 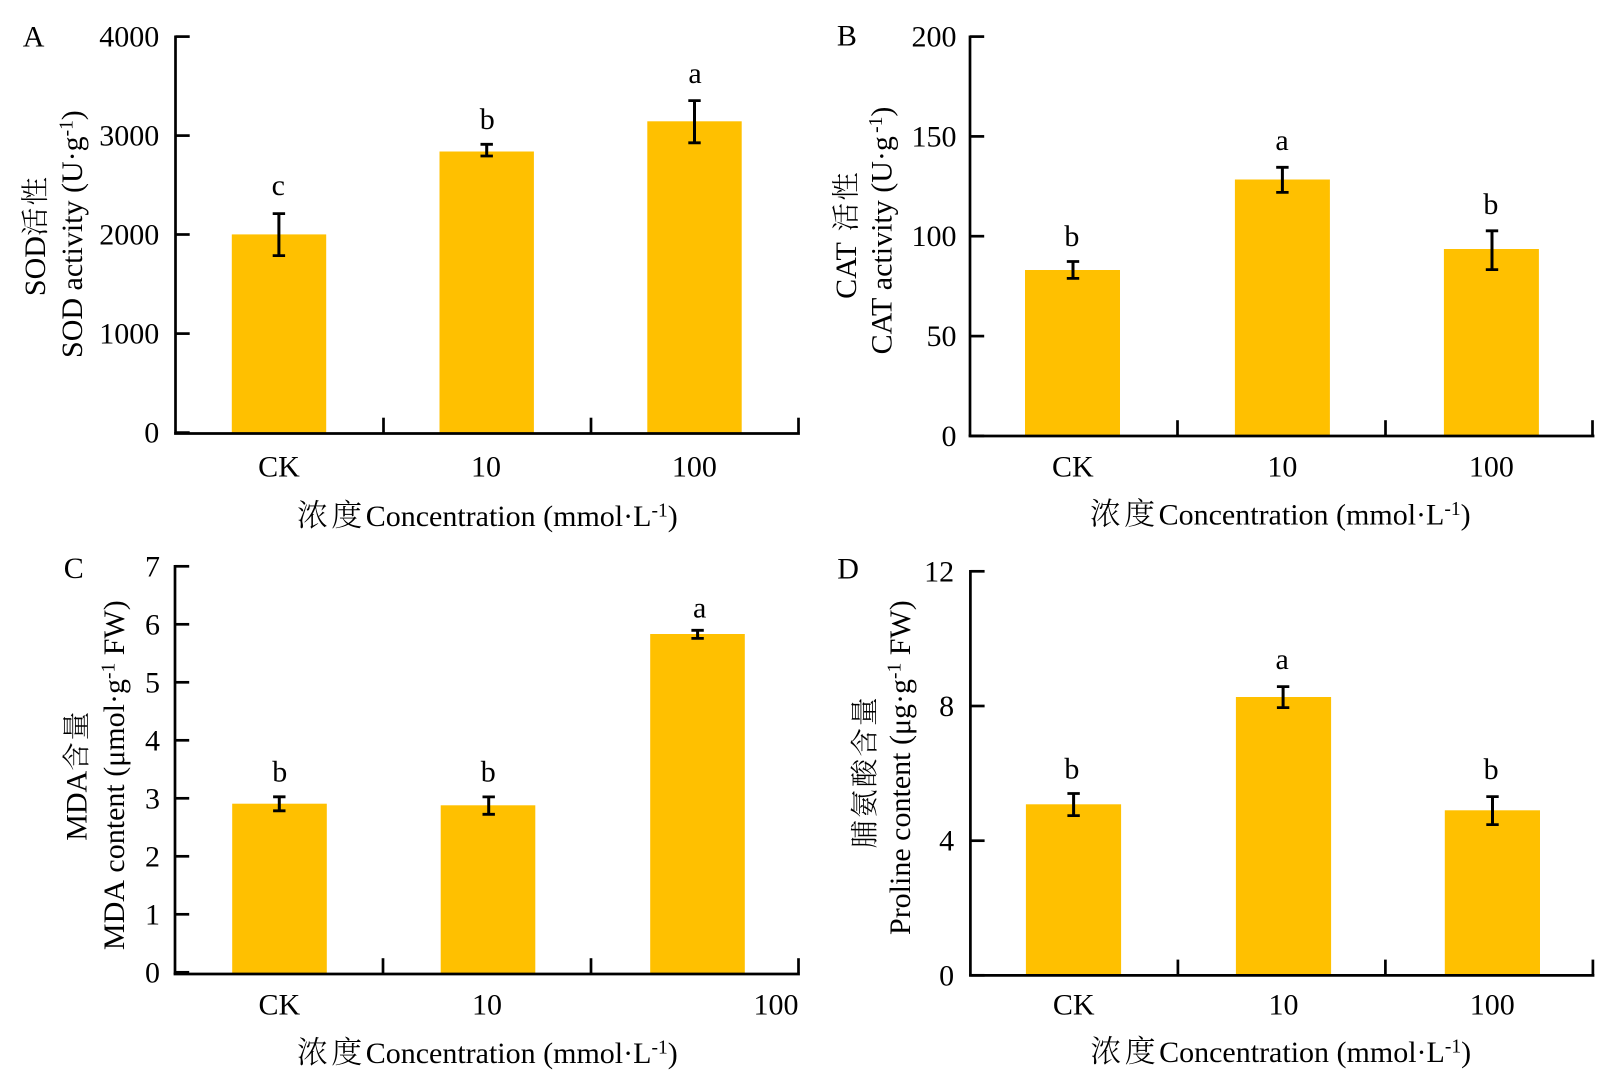 What do you see at coordinates (939, 571) in the screenshot?
I see `svg-text: 12` at bounding box center [939, 571].